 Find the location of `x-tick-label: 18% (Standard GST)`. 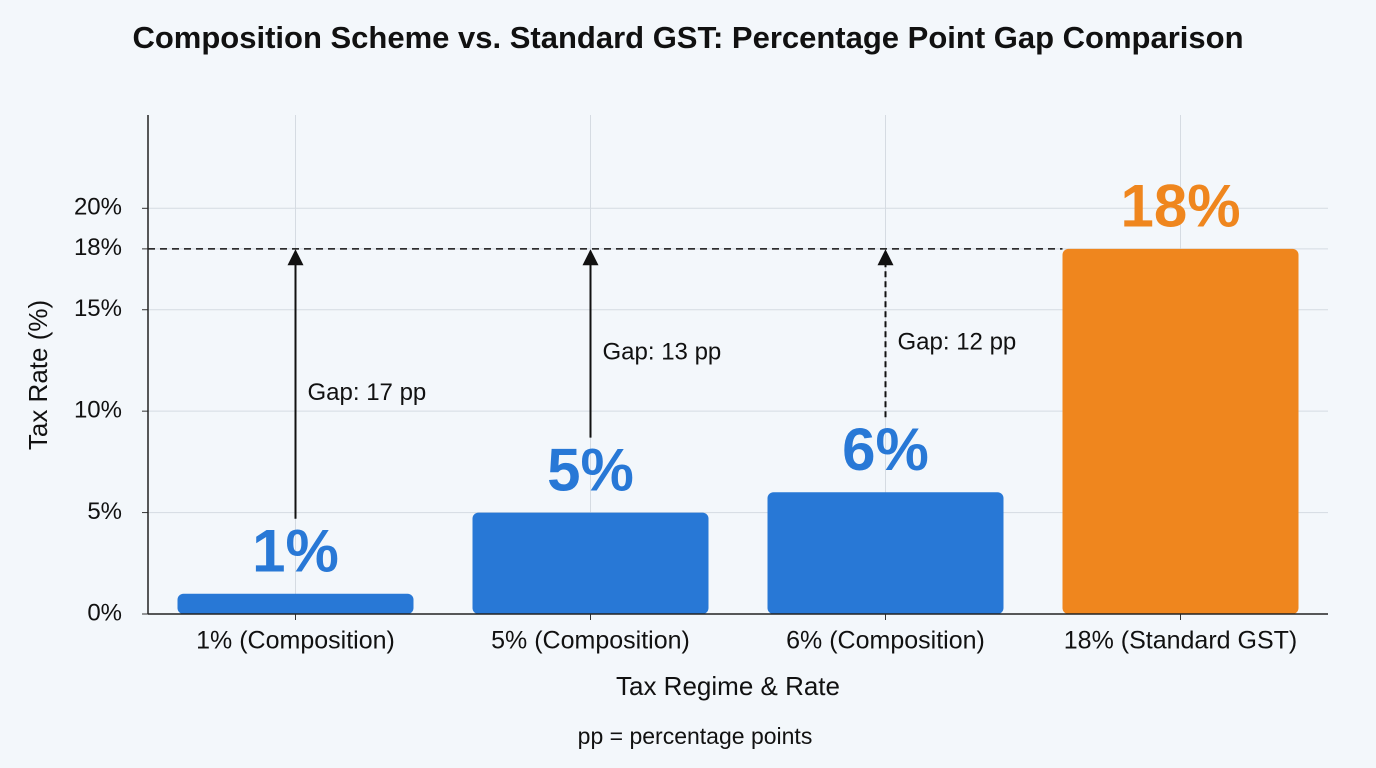

x-tick-label: 18% (Standard GST) is located at coordinates (1180, 641).